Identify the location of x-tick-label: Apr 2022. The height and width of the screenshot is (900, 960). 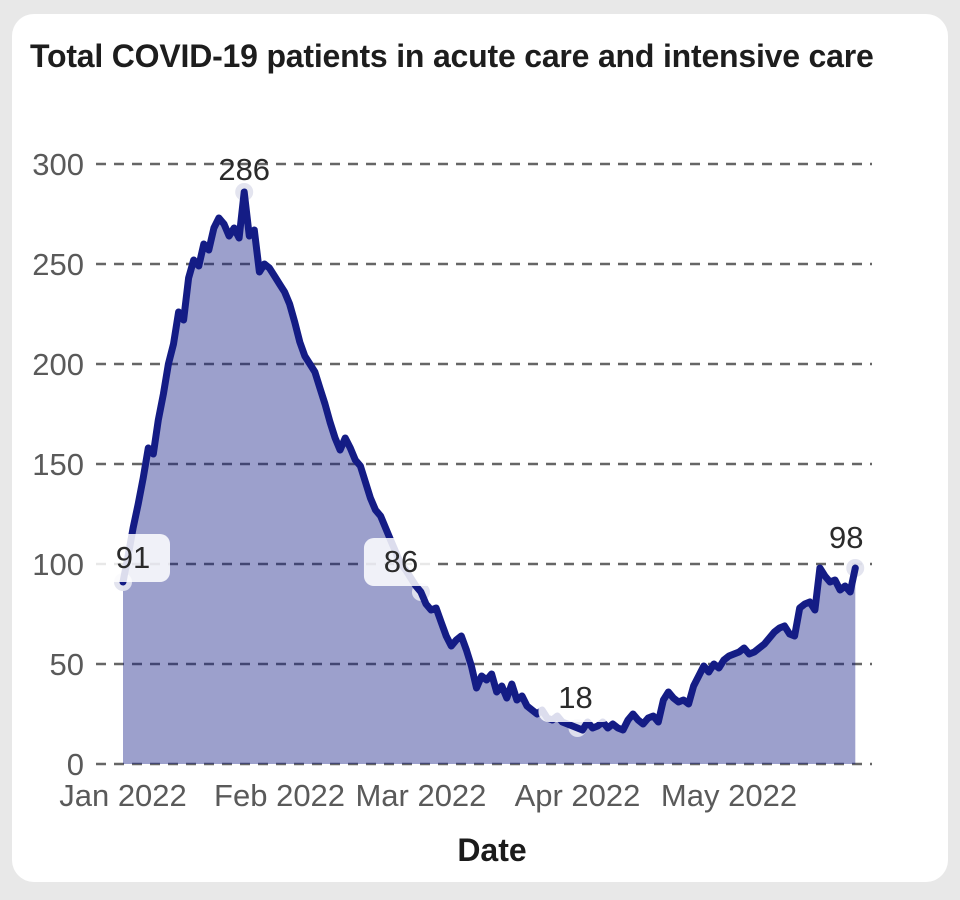
(578, 795).